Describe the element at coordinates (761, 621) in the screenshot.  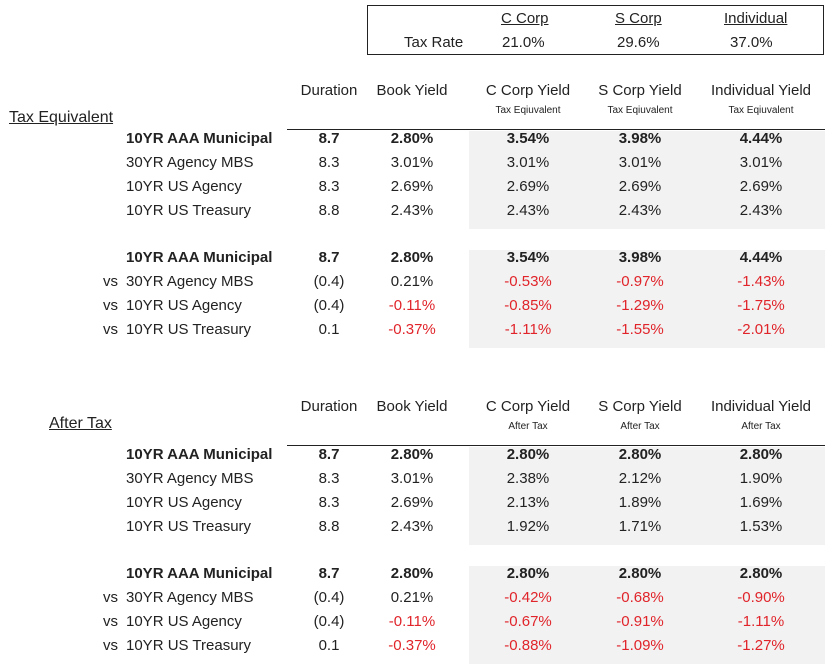
I see `individual-yield-cell: -1.11%` at that location.